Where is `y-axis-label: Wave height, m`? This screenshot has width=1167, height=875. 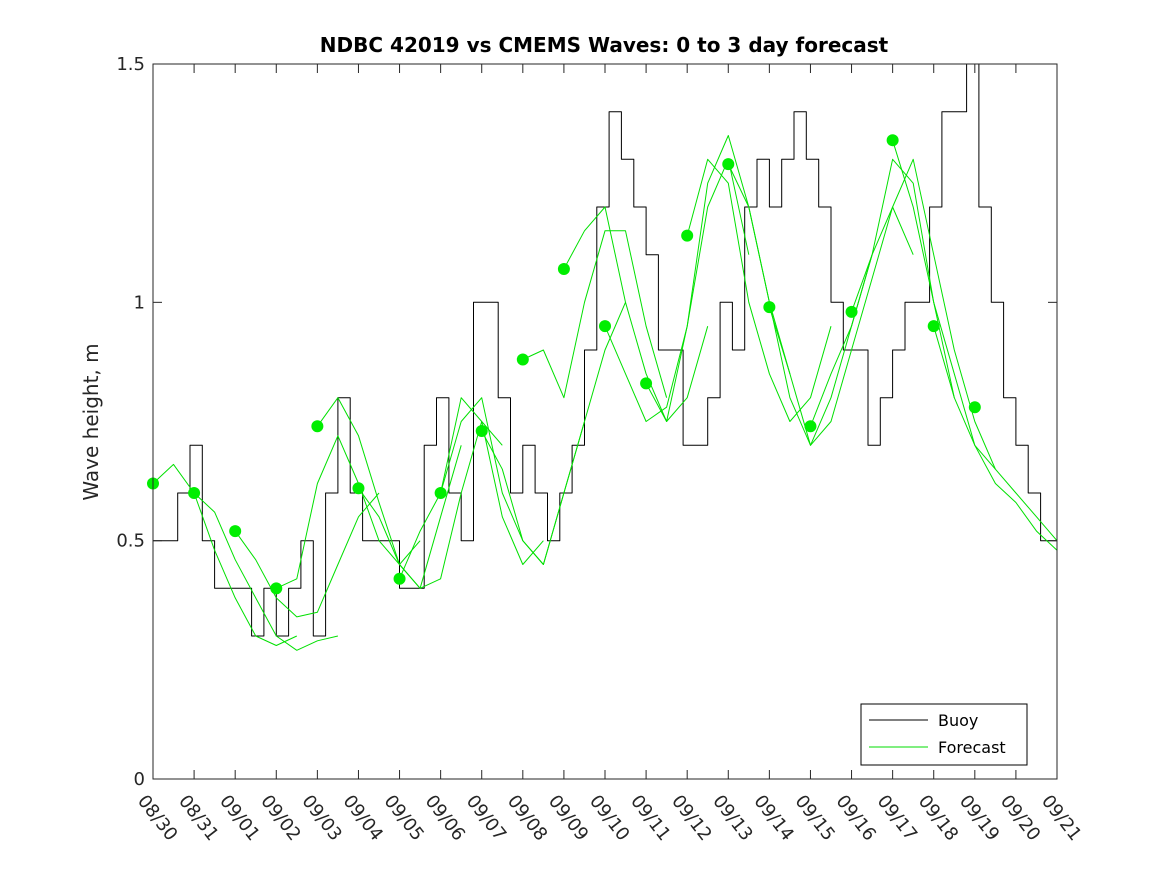
y-axis-label: Wave height, m is located at coordinates (91, 421).